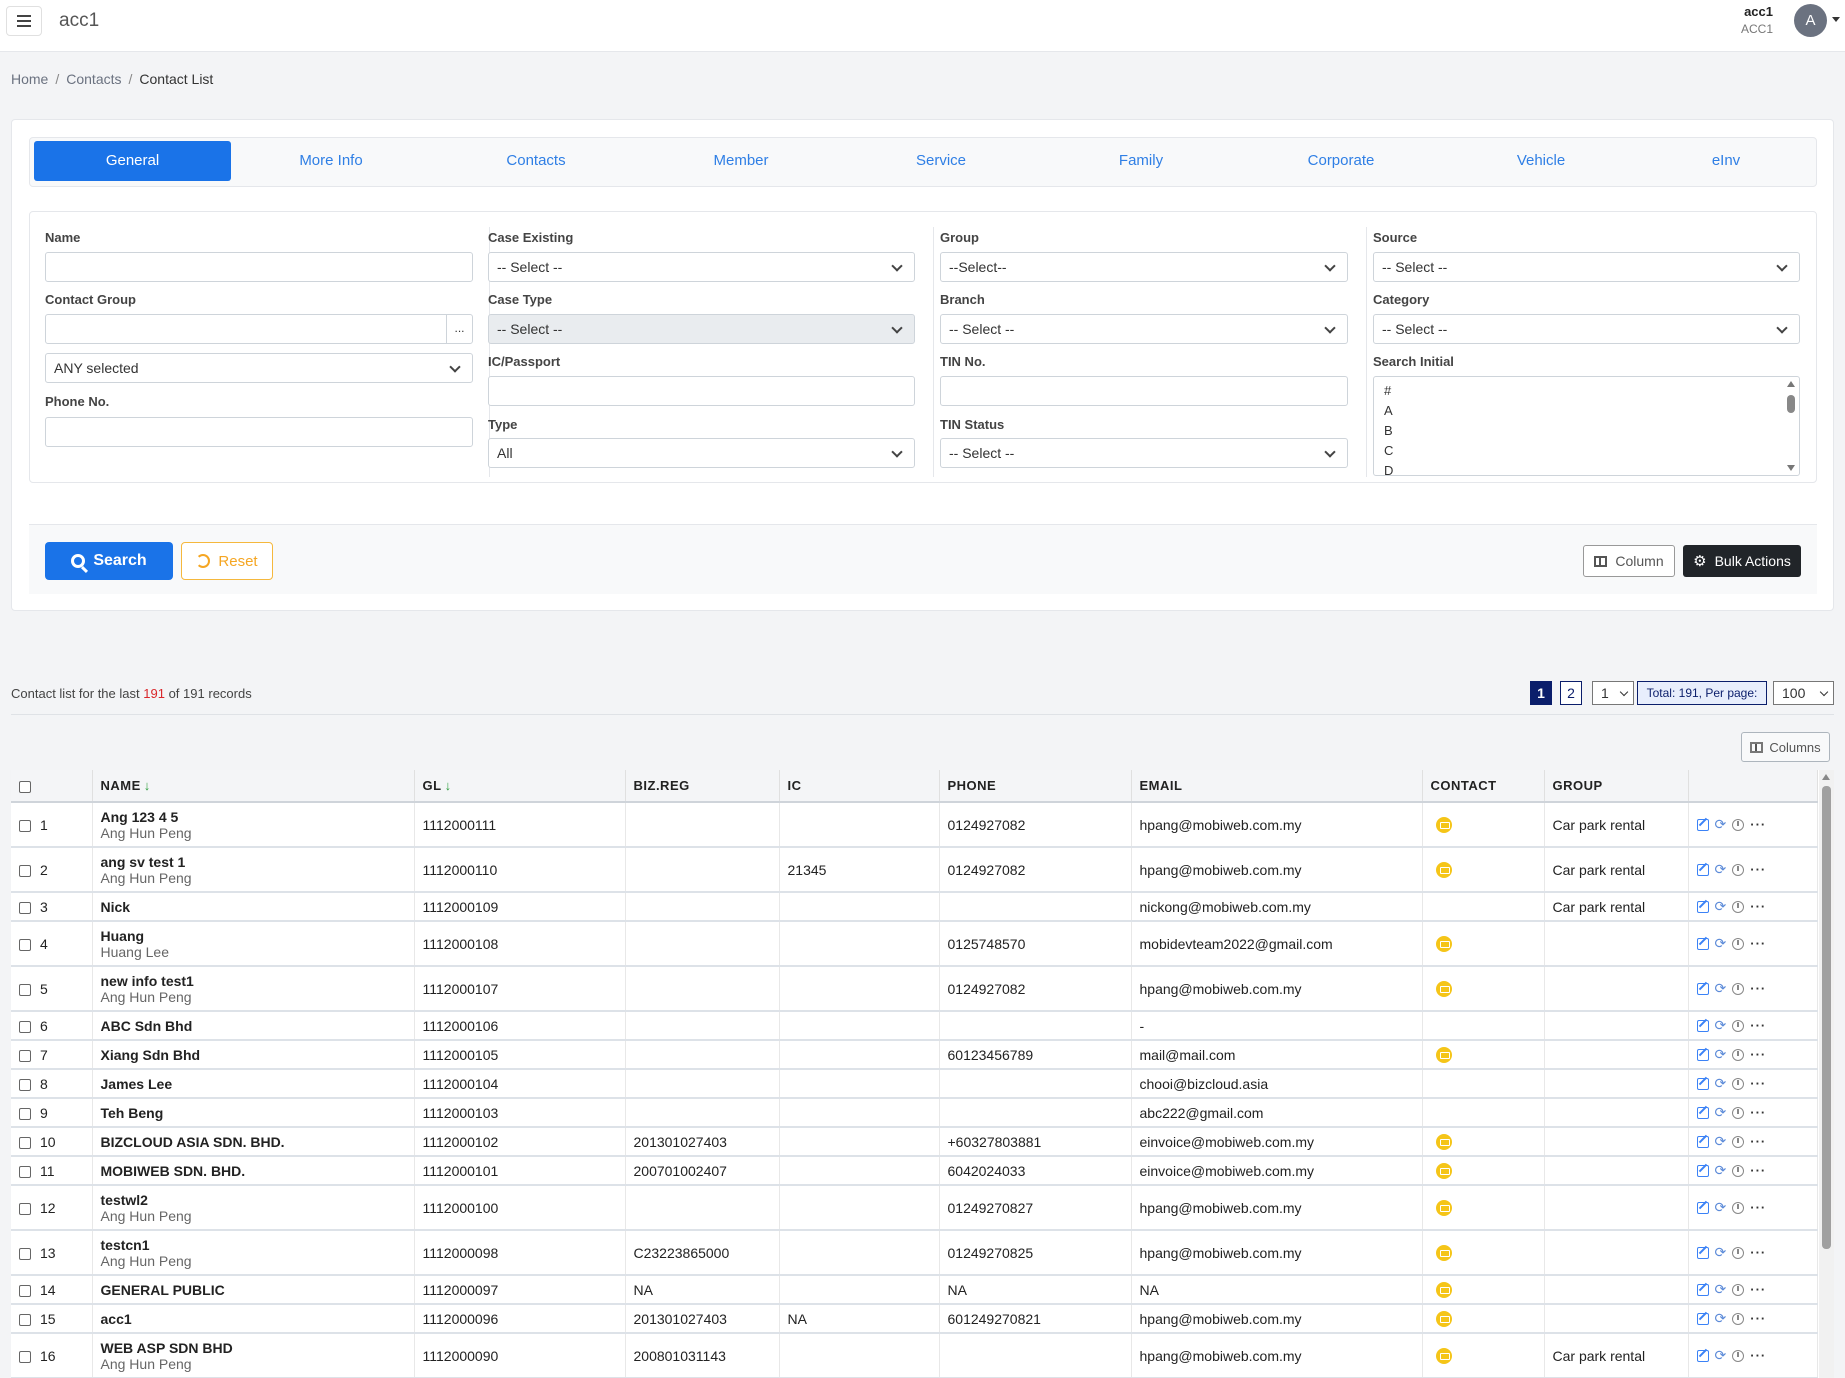 Image resolution: width=1845 pixels, height=1378 pixels. Describe the element at coordinates (125, 1244) in the screenshot. I see `contact-name: testcn1` at that location.